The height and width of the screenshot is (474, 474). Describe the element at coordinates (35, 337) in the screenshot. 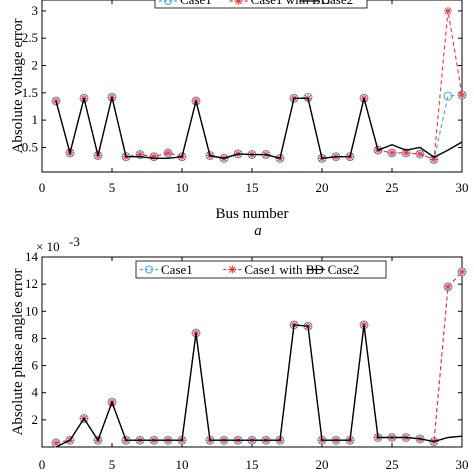

I see `y-tick-label: 8` at that location.